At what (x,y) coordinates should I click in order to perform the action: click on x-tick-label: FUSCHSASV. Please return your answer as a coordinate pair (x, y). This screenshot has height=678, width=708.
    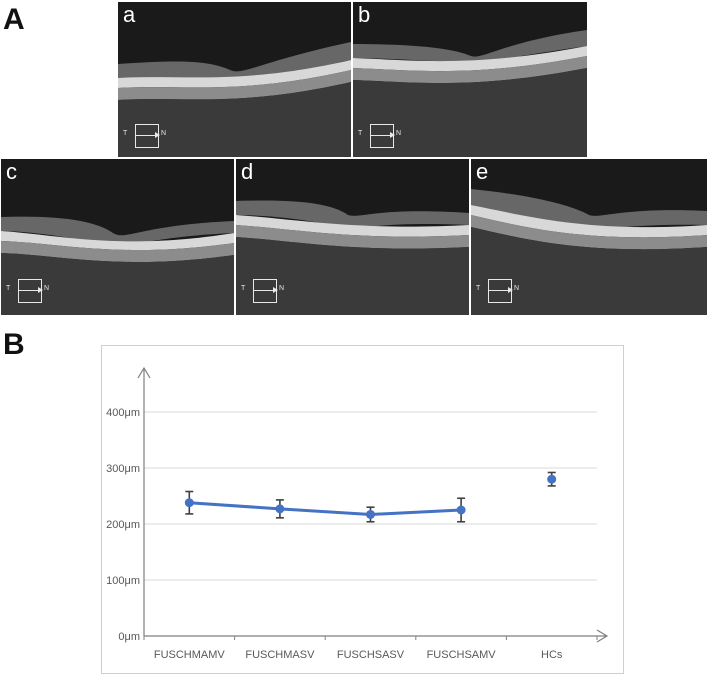
    Looking at the image, I should click on (371, 655).